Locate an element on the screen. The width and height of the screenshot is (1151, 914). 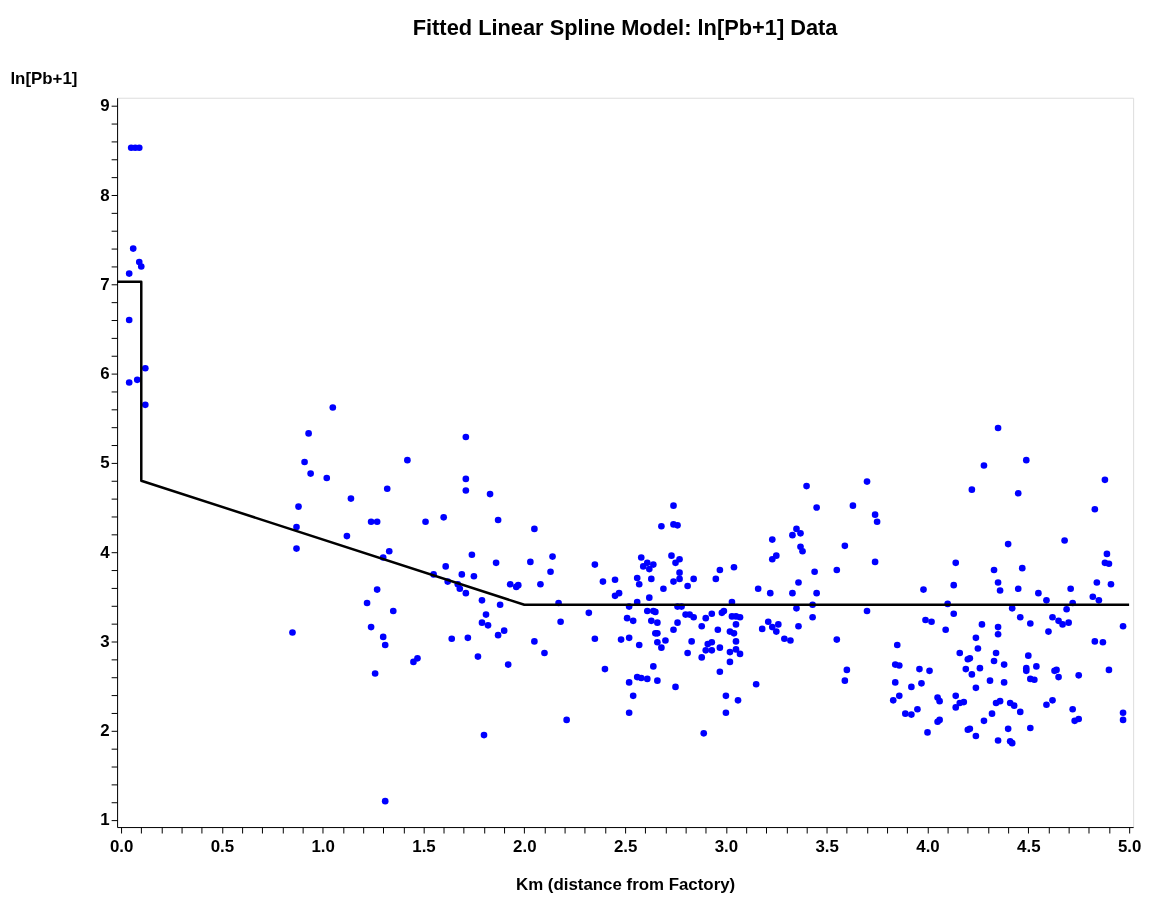
y-tick-label: 4 is located at coordinates (105, 552).